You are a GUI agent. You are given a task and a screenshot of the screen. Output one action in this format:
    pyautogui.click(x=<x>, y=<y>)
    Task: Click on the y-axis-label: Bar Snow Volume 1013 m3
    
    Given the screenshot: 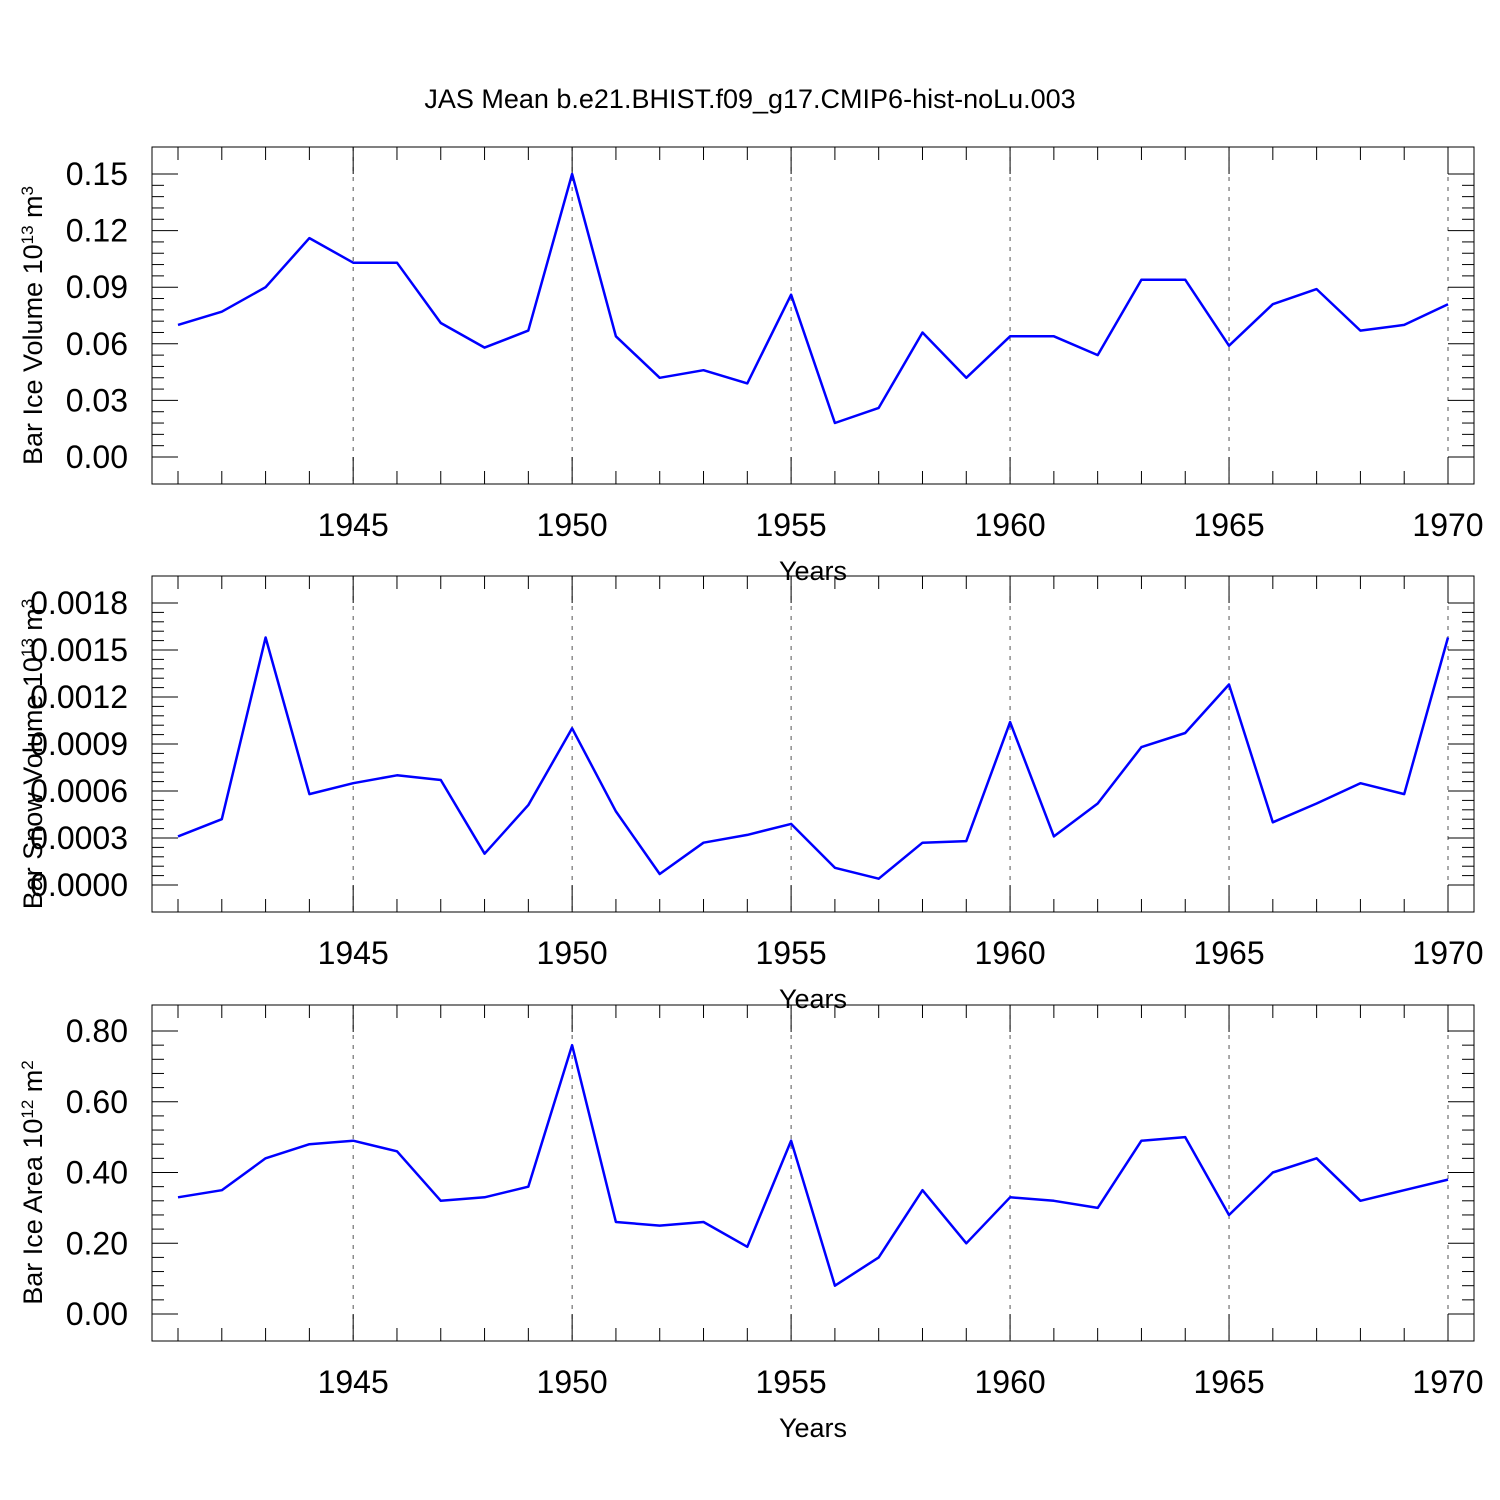 What is the action you would take?
    pyautogui.click(x=33, y=754)
    